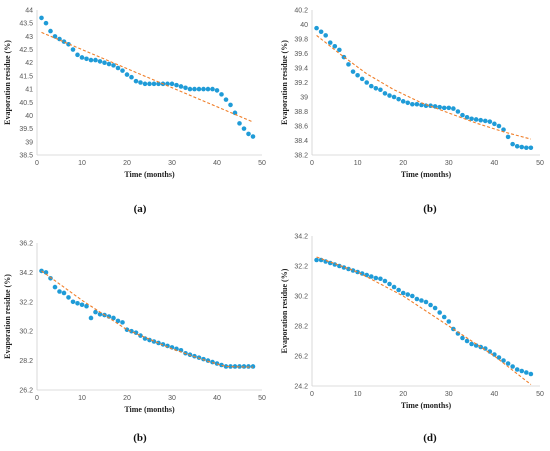 Image resolution: width=550 pixels, height=451 pixels. I want to click on y-tick-label: 43, so click(29, 37).